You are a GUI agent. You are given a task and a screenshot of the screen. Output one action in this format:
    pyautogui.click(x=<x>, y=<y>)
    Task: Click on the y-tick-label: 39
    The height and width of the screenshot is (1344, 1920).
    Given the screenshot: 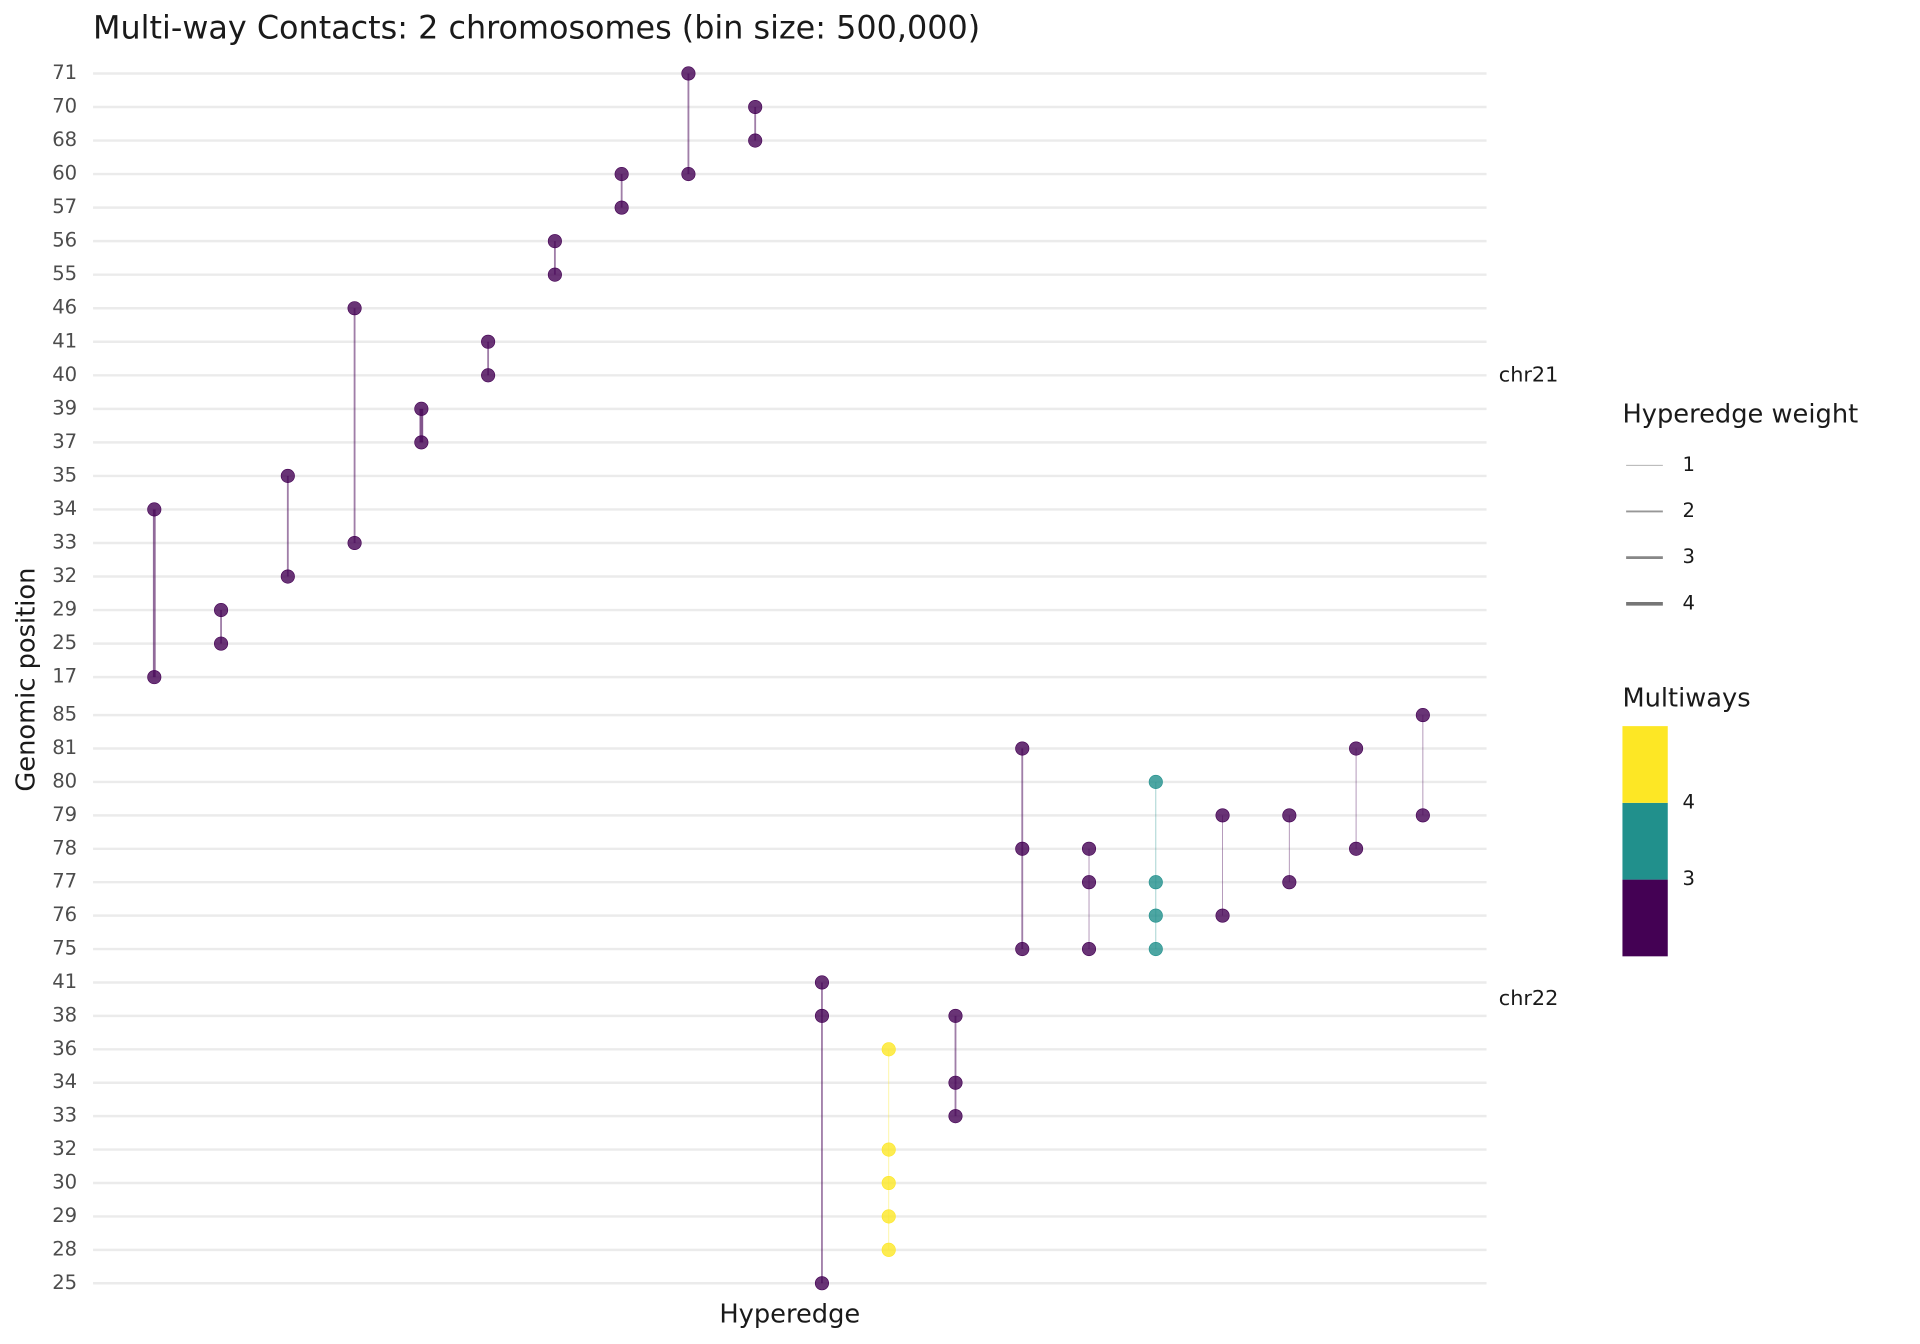 What is the action you would take?
    pyautogui.click(x=64, y=407)
    